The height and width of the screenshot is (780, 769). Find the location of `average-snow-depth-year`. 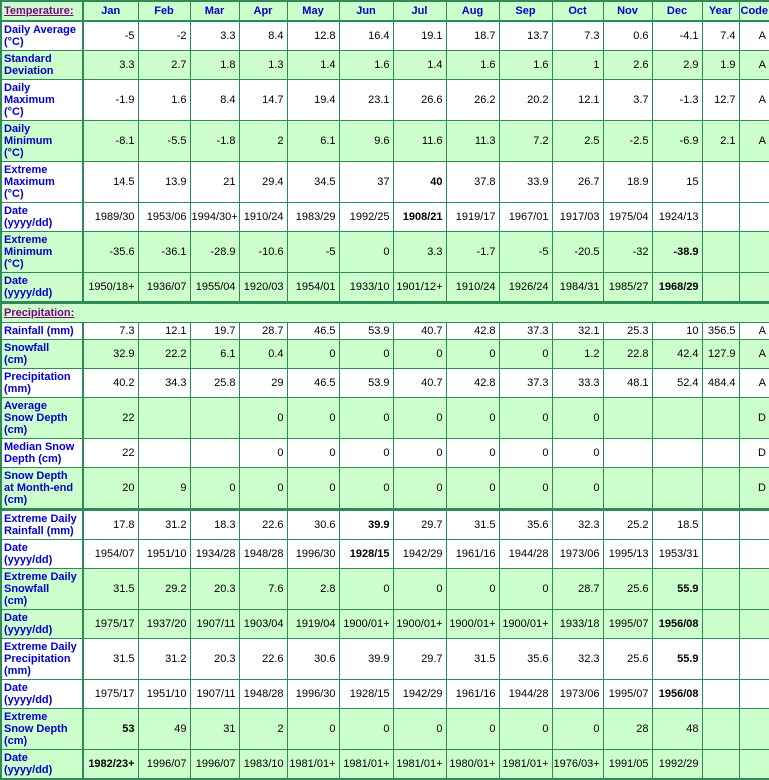

average-snow-depth-year is located at coordinates (720, 418).